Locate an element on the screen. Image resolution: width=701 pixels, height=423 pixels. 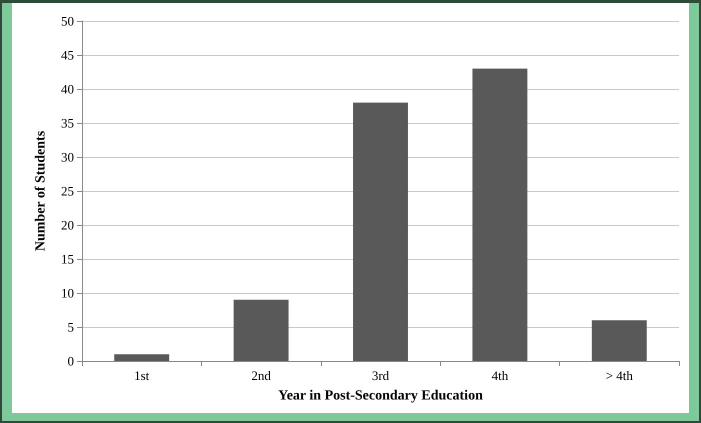
x-tick-label: 3rd is located at coordinates (381, 375).